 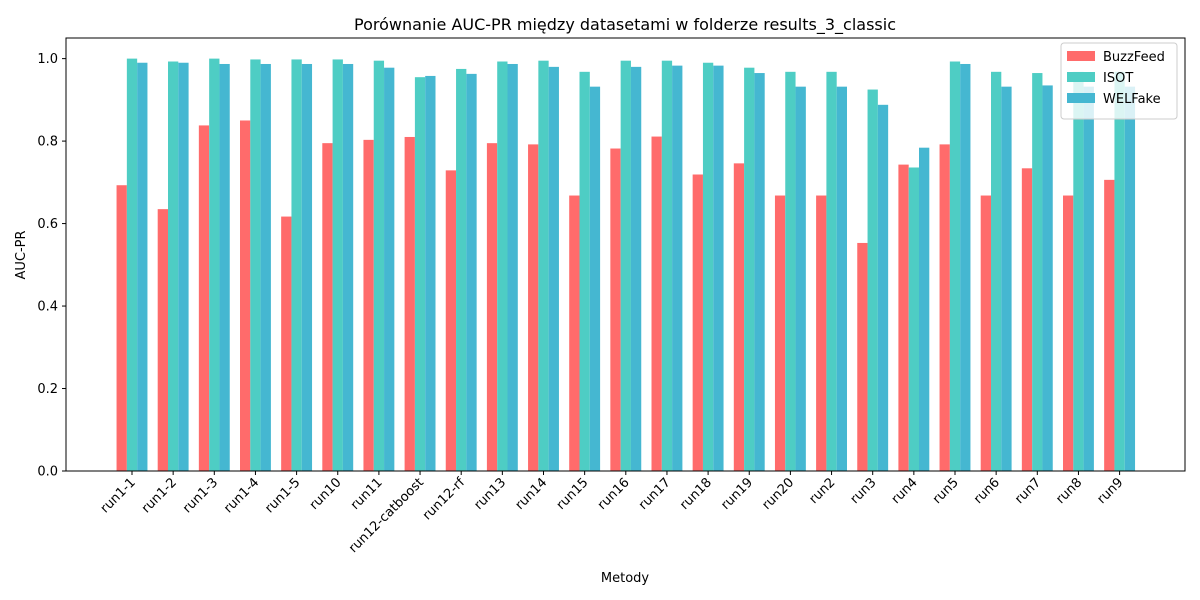 What do you see at coordinates (159, 495) in the screenshot?
I see `x-tick-label: run1-2` at bounding box center [159, 495].